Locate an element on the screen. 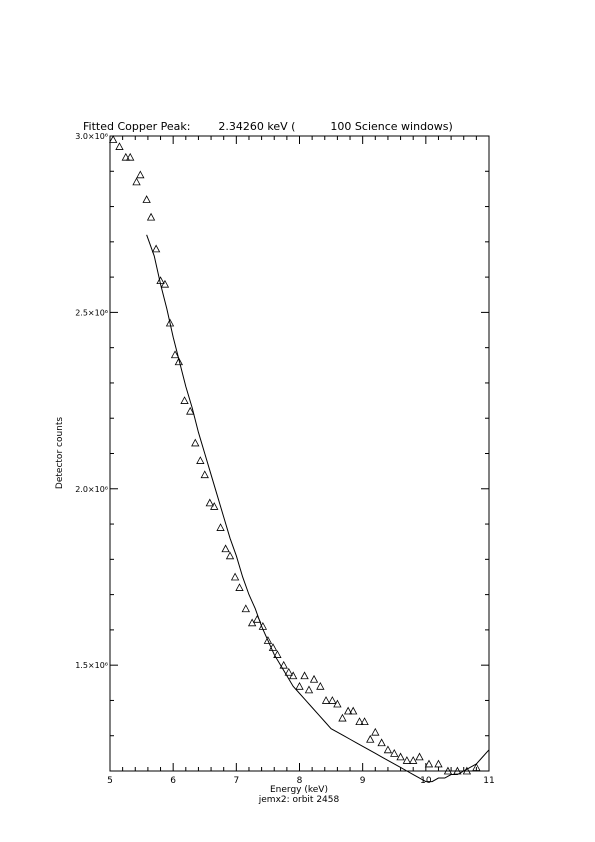  x-tick-labels: 5 6 7 8 9 10 11 is located at coordinates (301, 781).